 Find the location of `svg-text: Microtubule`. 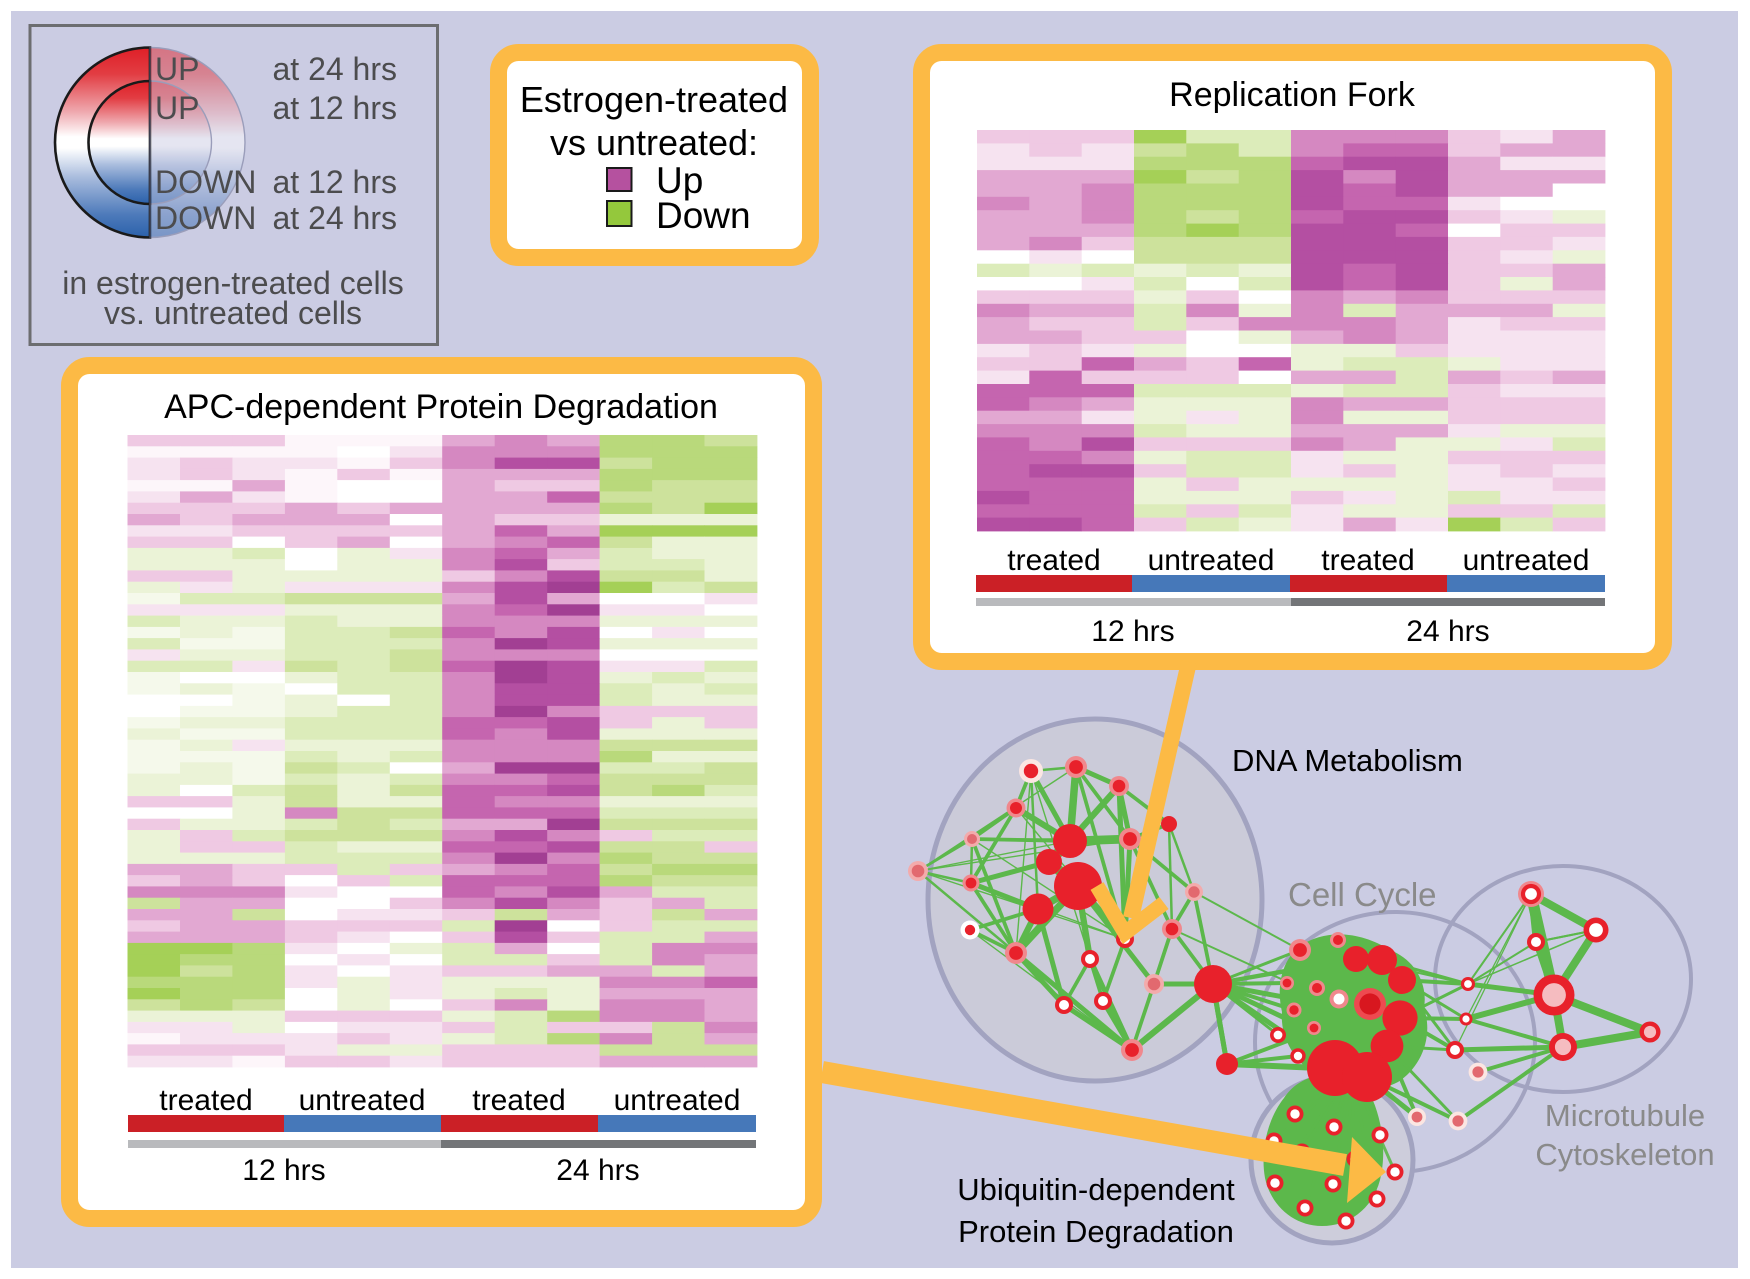

svg-text: Microtubule is located at coordinates (1625, 1115).